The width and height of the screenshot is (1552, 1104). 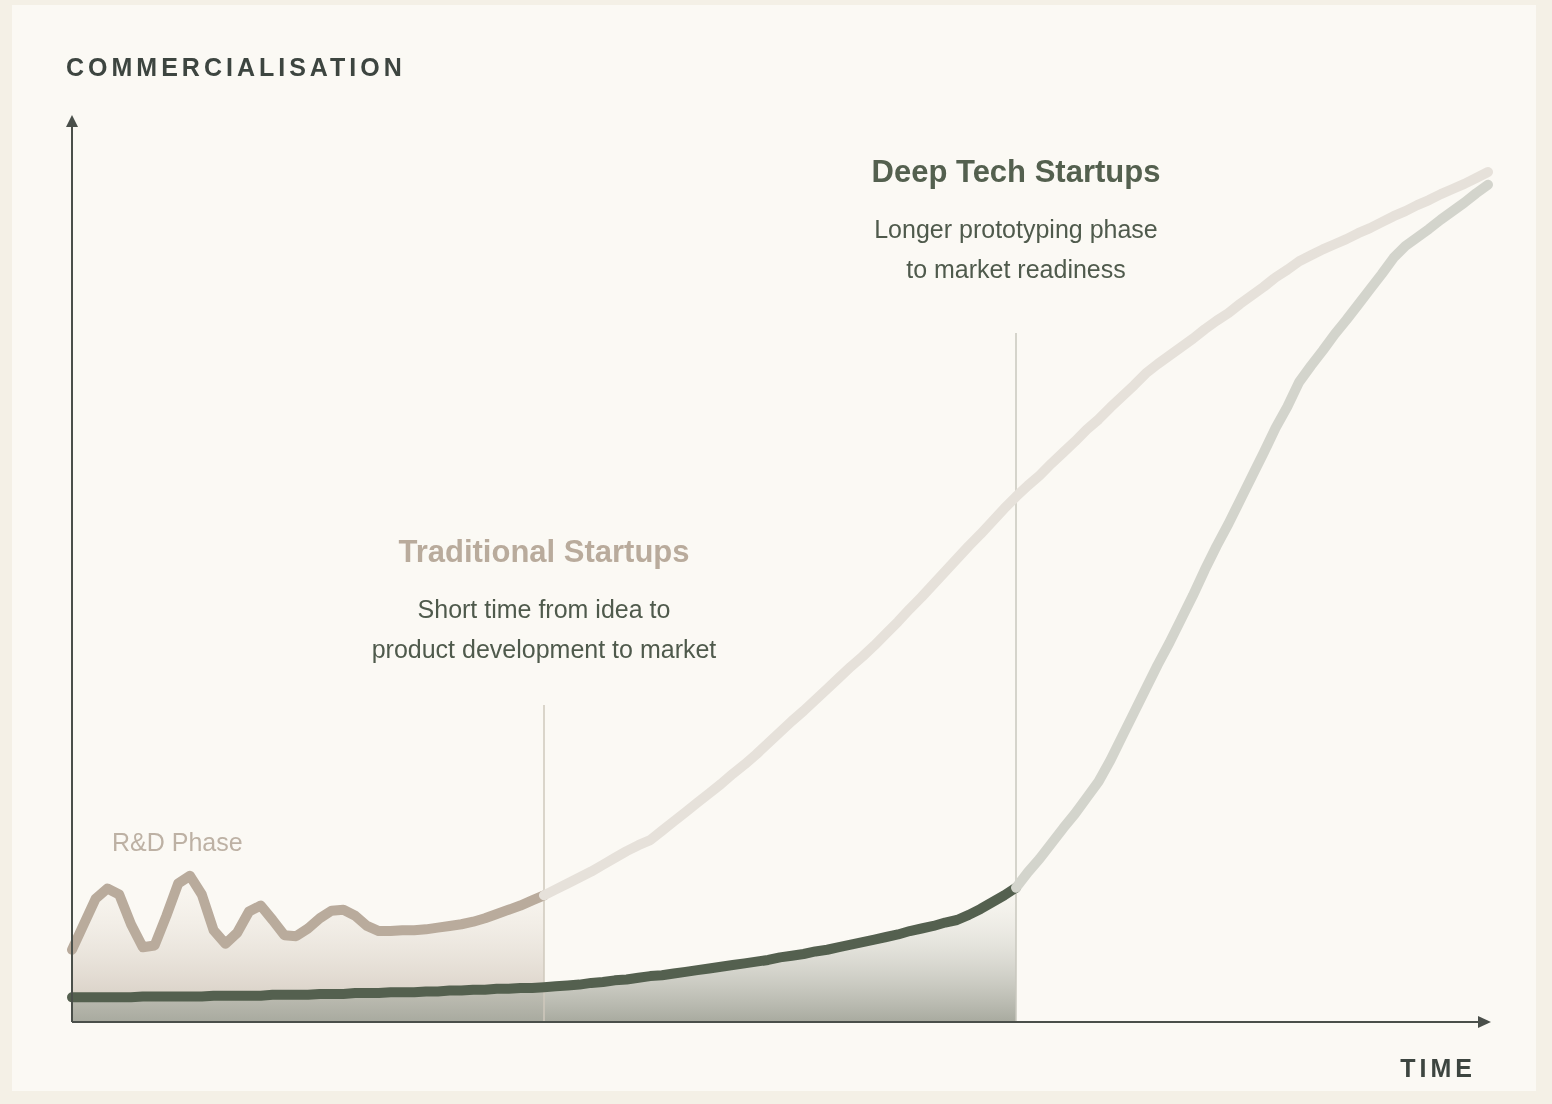 What do you see at coordinates (1438, 1068) in the screenshot?
I see `x-axis-title: TIME` at bounding box center [1438, 1068].